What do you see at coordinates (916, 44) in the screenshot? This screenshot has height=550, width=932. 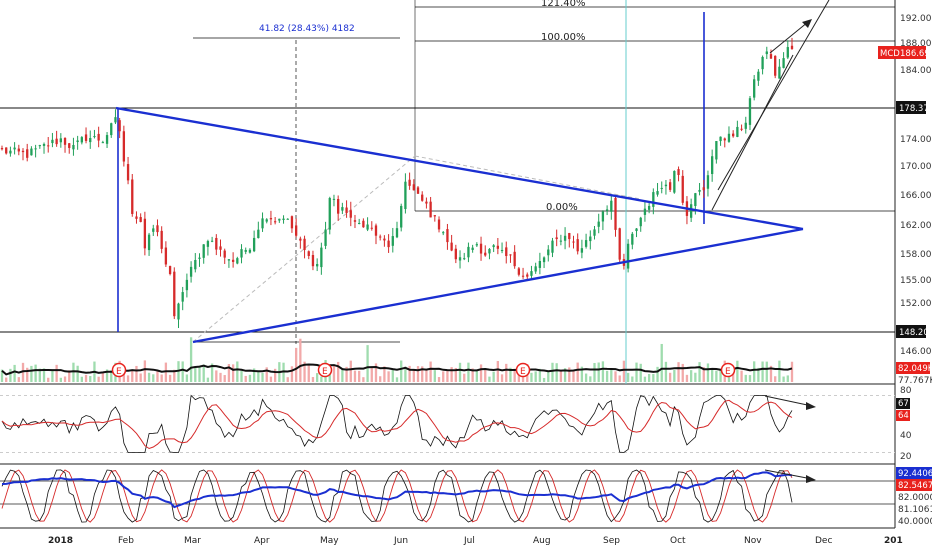 I see `price-tick-188: 188.00` at bounding box center [916, 44].